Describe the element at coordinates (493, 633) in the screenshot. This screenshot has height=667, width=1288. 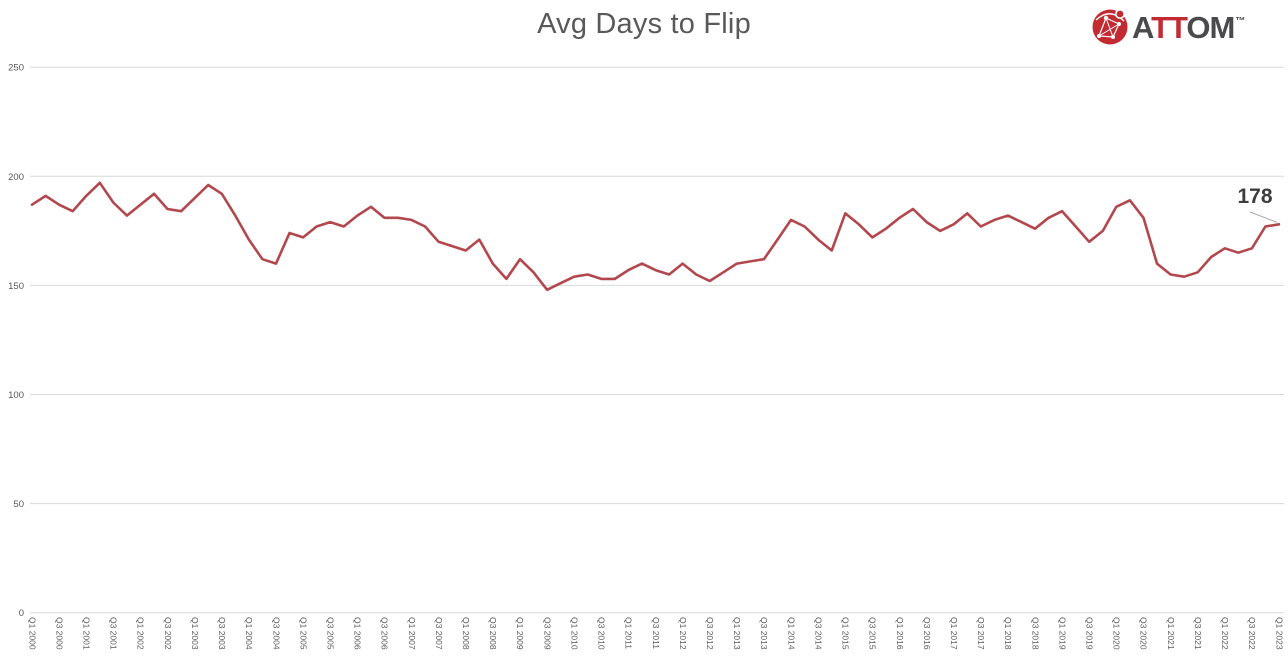
I see `x-tick-label: Q3 2008` at that location.